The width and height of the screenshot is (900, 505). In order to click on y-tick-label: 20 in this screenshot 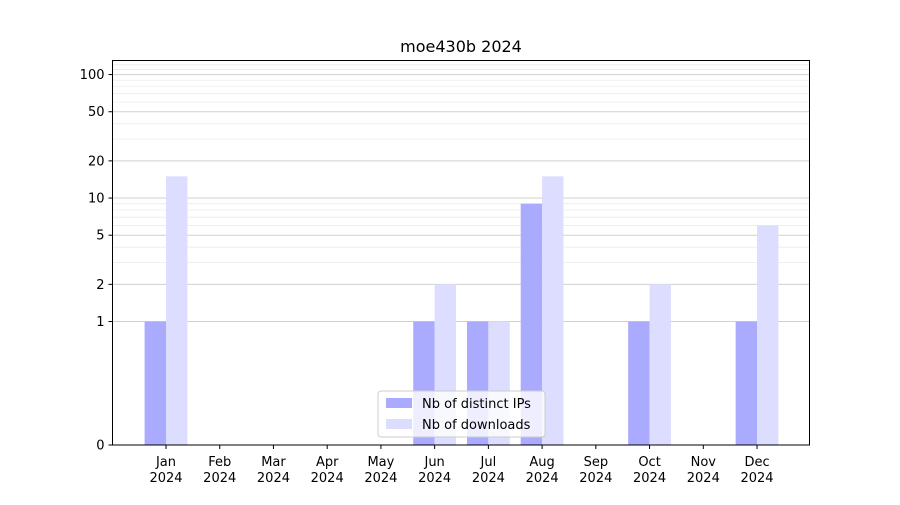, I will do `click(96, 161)`.